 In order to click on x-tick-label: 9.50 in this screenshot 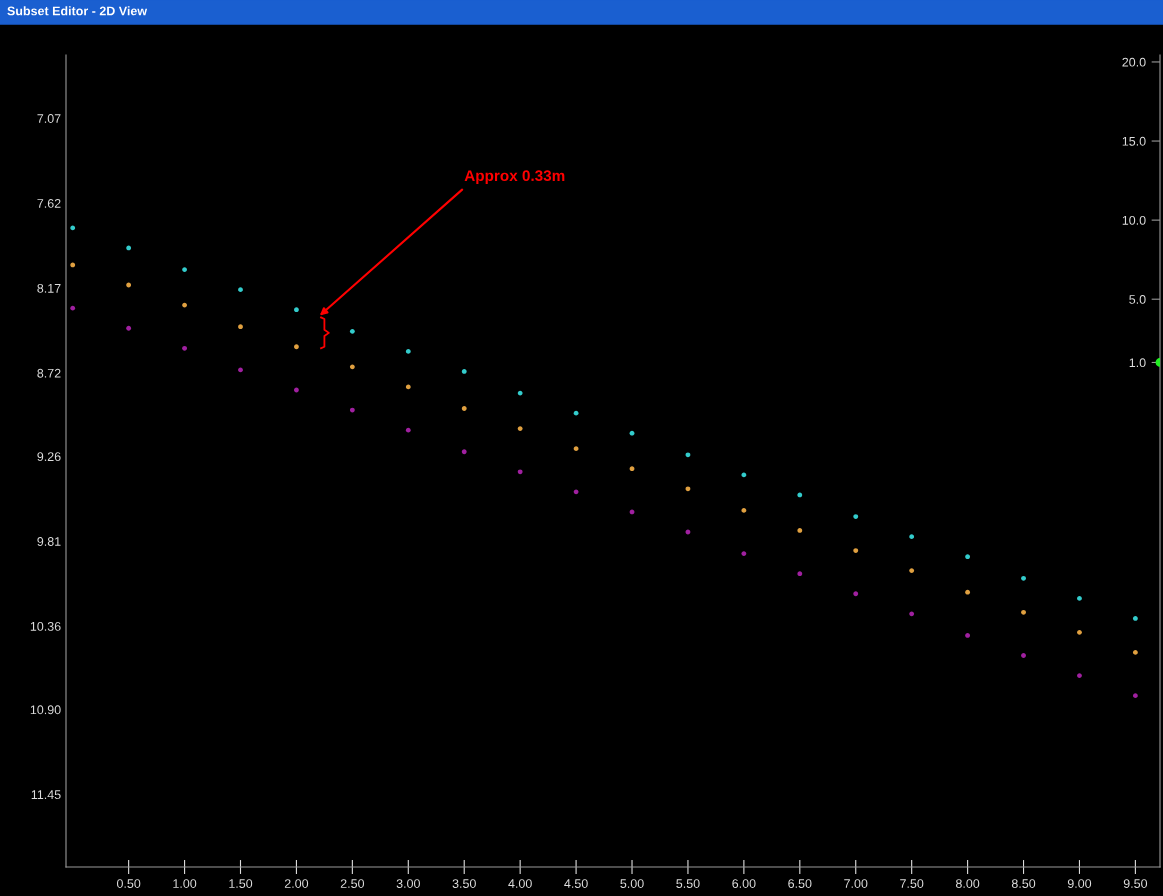, I will do `click(1135, 883)`.